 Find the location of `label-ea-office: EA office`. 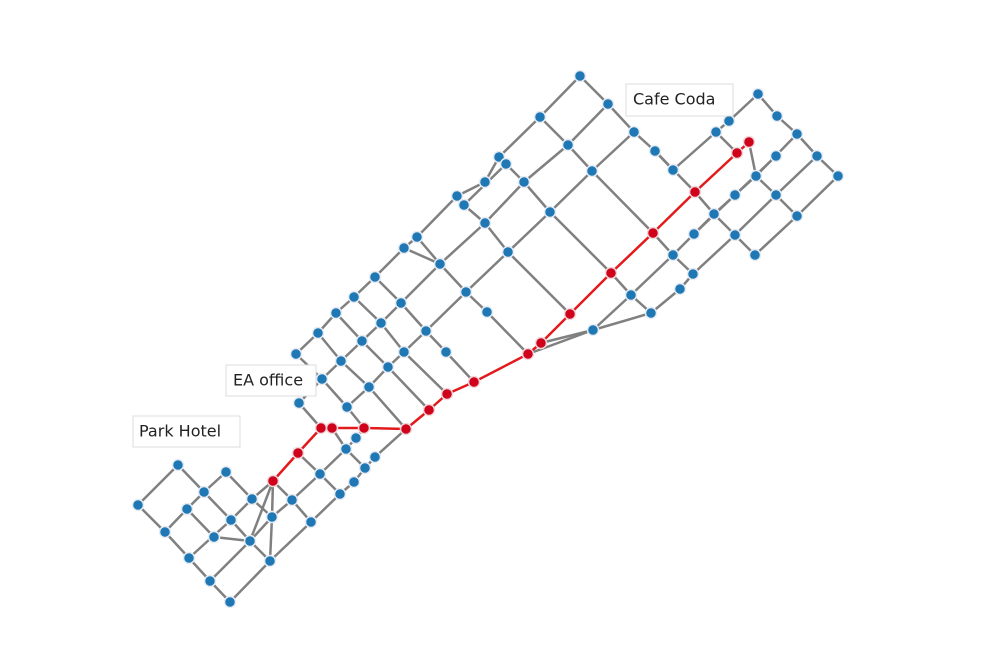

label-ea-office: EA office is located at coordinates (271, 380).